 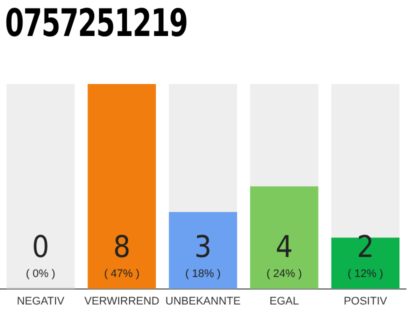 I want to click on annotation: ( 24% ), so click(x=284, y=274).